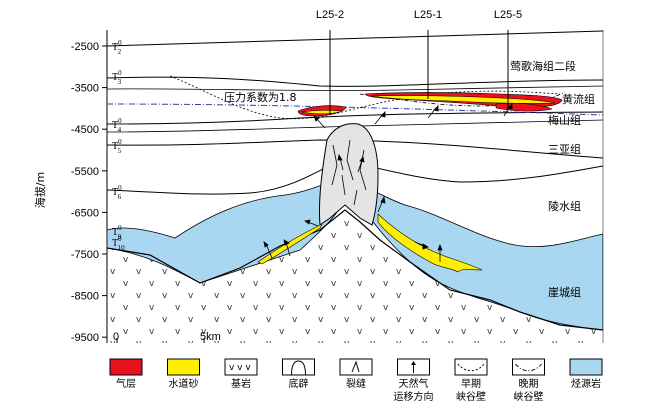 The image size is (664, 416). I want to click on legend-label: 早期, so click(471, 384).